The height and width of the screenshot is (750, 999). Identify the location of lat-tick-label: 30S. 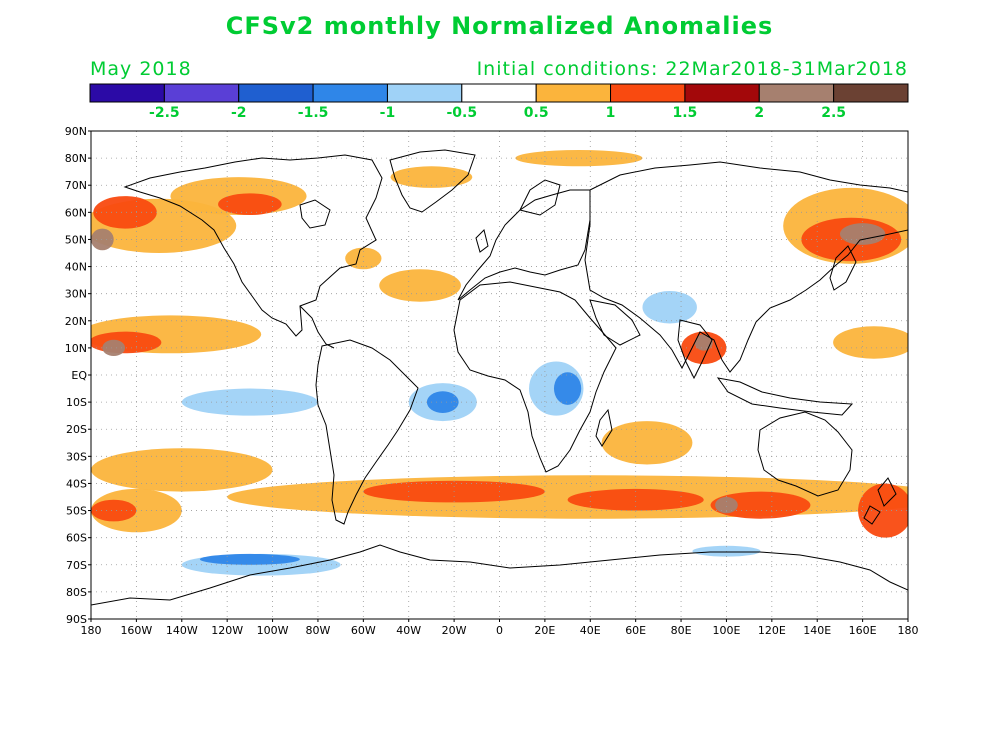
(76, 456).